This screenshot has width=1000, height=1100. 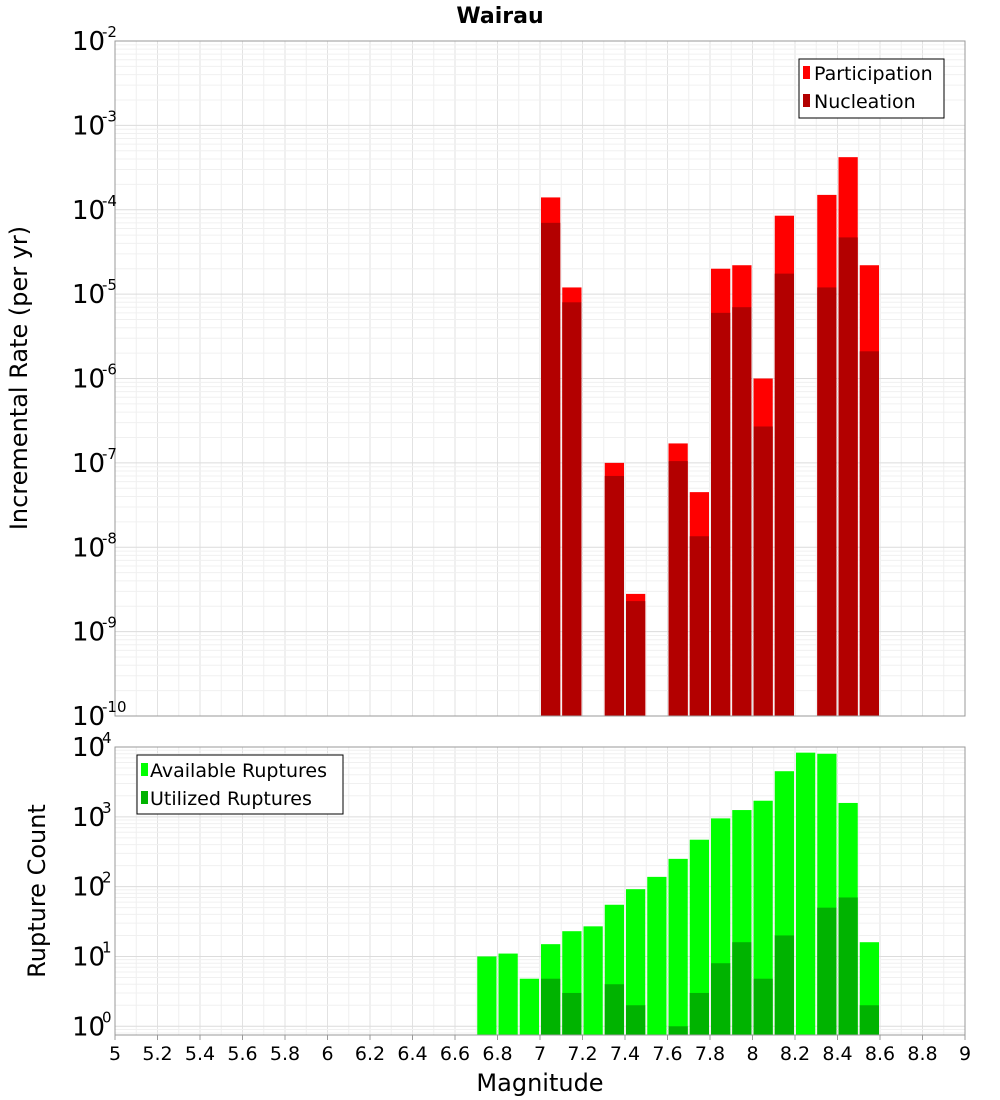 What do you see at coordinates (144, 797) in the screenshot?
I see `legend-swatch-utilized` at bounding box center [144, 797].